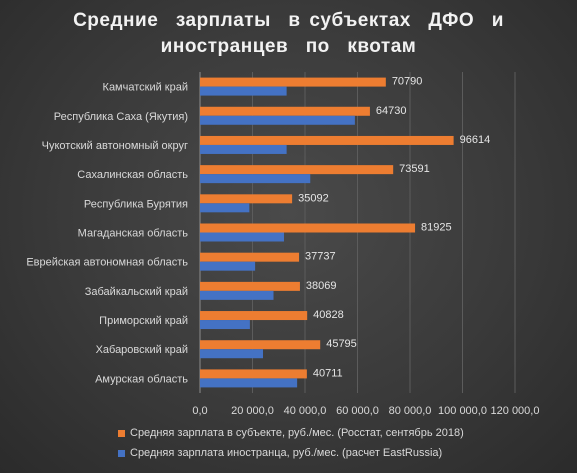 This screenshot has width=577, height=473. I want to click on data-label-series-1: 81925, so click(436, 228).